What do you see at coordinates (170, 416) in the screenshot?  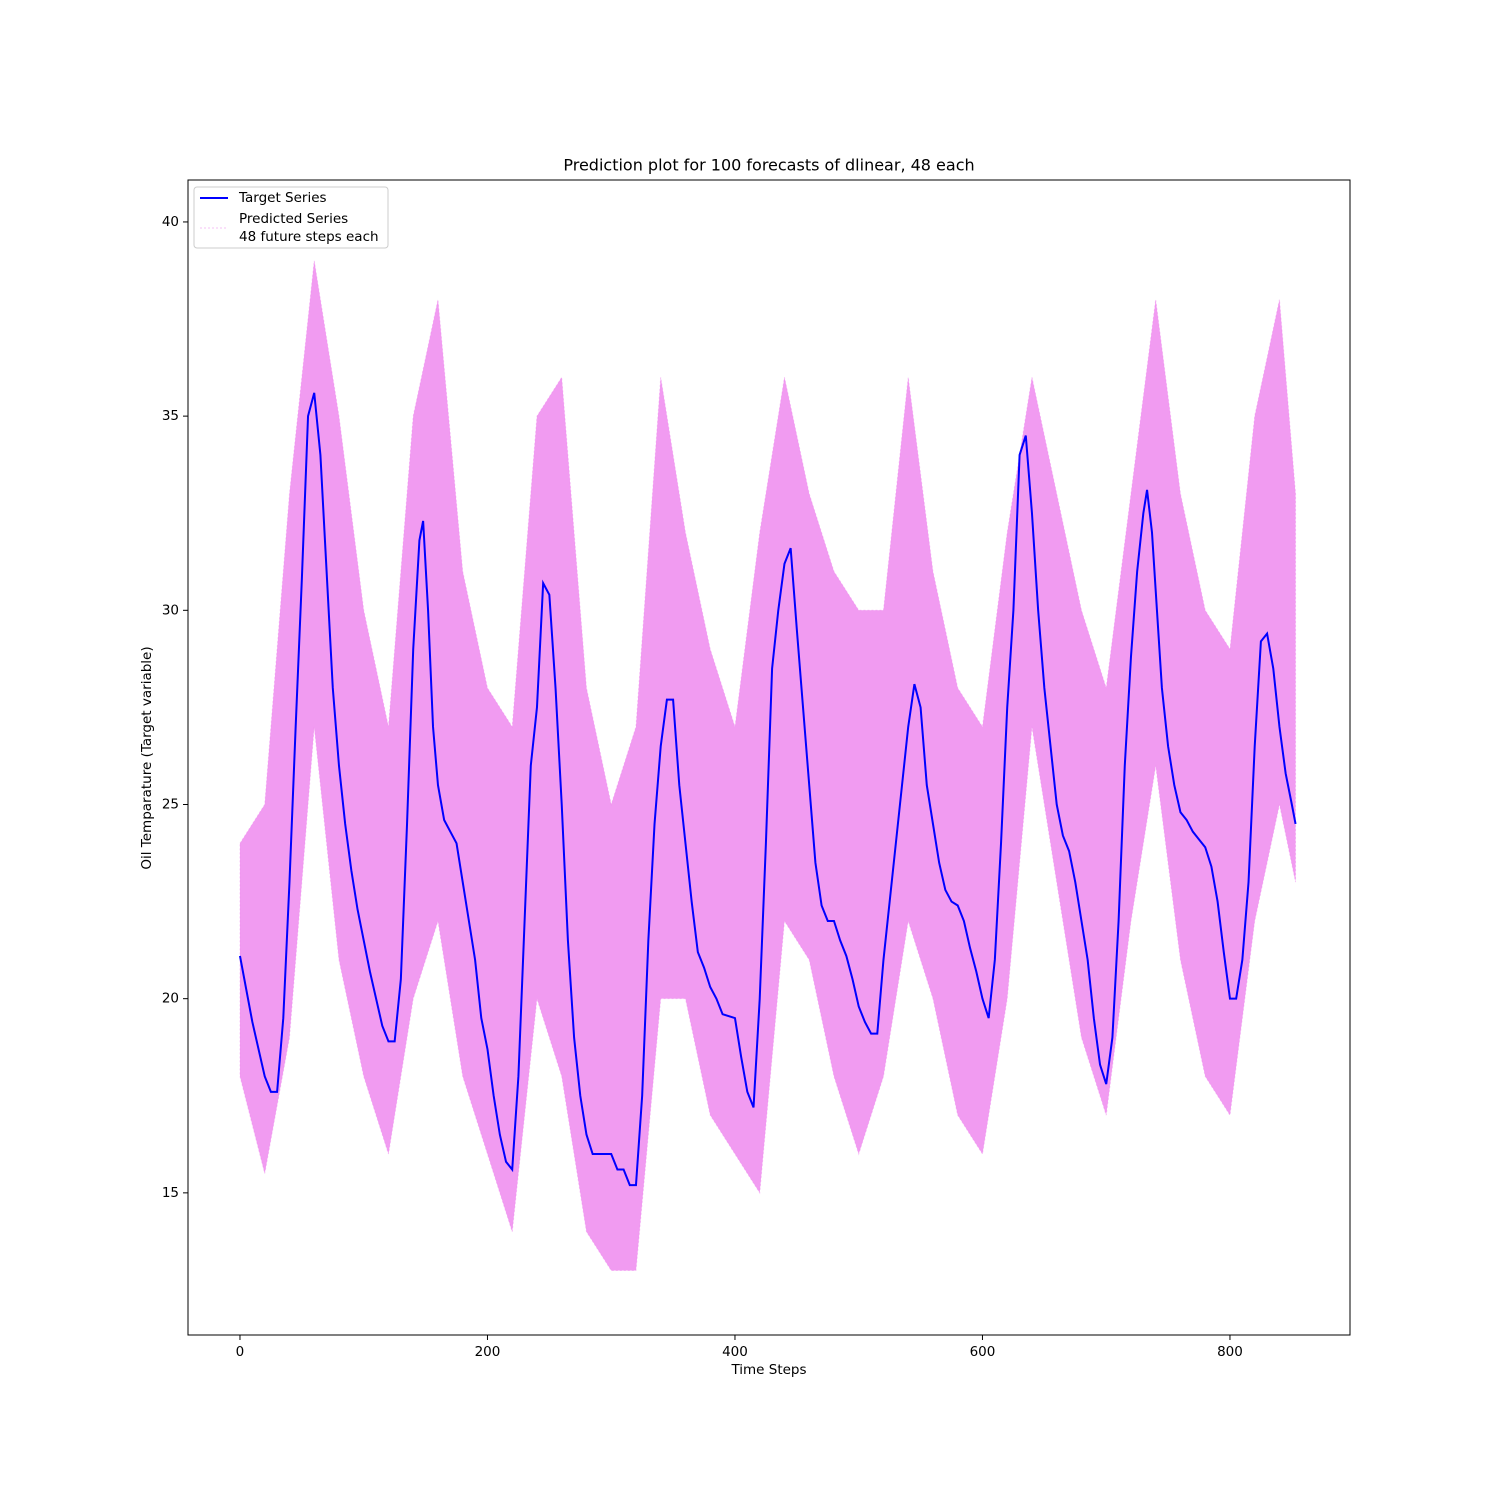 I see `y-tick-label: 35` at bounding box center [170, 416].